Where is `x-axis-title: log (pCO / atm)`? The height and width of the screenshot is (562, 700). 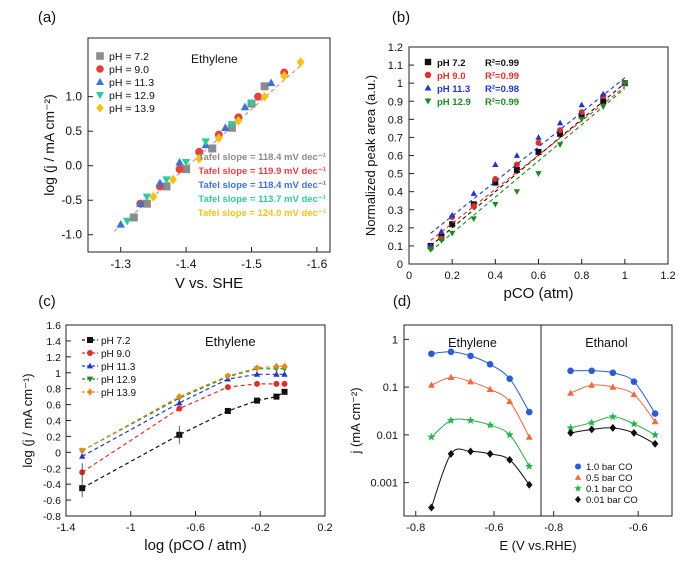
x-axis-title: log (pCO / atm) is located at coordinates (195, 545).